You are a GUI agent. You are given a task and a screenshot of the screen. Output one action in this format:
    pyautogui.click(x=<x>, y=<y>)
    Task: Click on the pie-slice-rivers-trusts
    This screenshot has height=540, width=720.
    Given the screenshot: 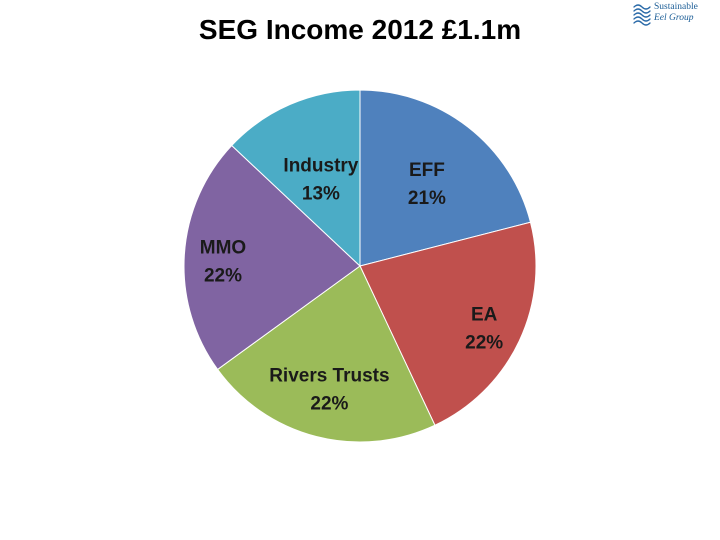 What is the action you would take?
    pyautogui.click(x=326, y=354)
    